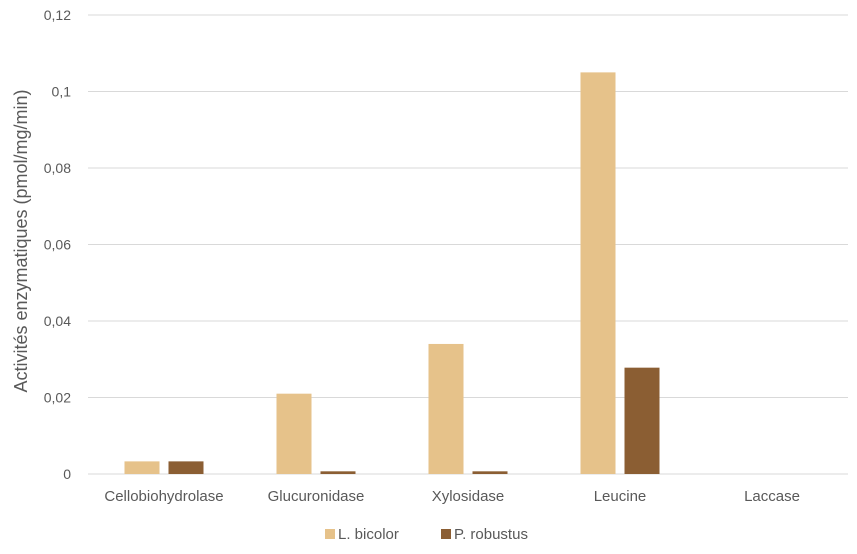  What do you see at coordinates (598, 273) in the screenshot?
I see `bar-l-bicolor-leucine` at bounding box center [598, 273].